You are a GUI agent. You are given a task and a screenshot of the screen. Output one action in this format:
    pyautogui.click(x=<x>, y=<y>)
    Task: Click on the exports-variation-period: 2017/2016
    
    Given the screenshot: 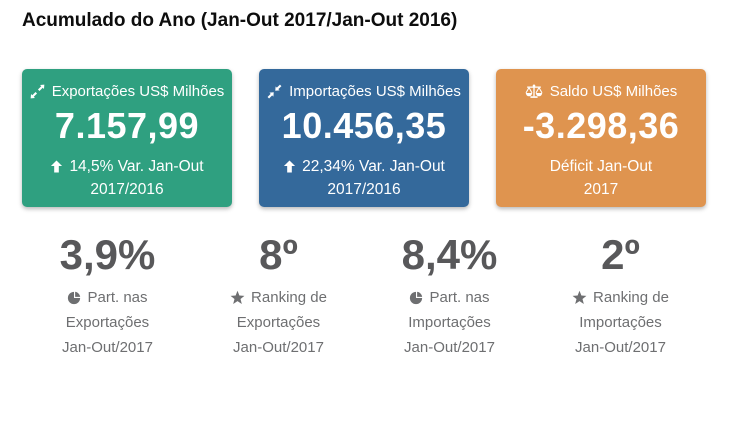 What is the action you would take?
    pyautogui.click(x=127, y=189)
    